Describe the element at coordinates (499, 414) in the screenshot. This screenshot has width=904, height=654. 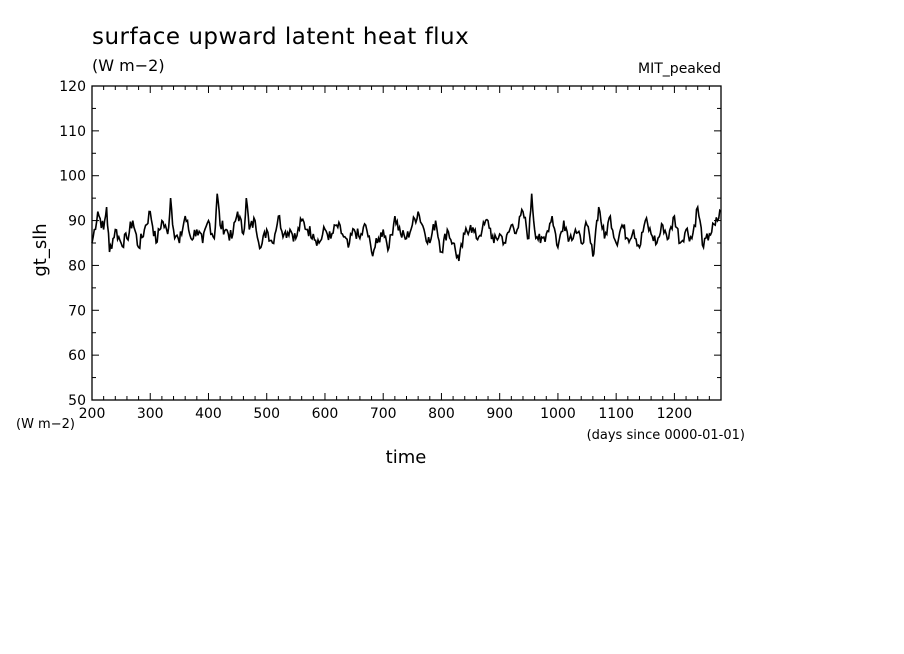
I see `x-tick-label: 900` at that location.